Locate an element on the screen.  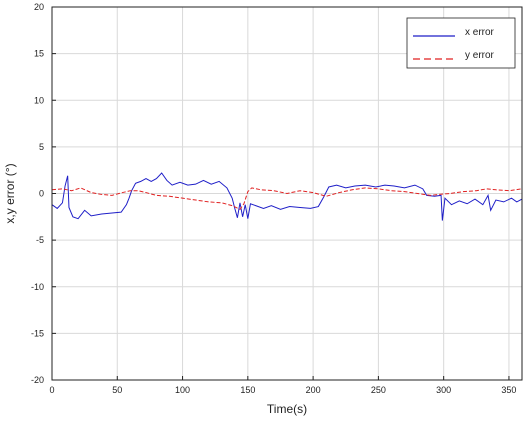
series-layer is located at coordinates (287, 196).